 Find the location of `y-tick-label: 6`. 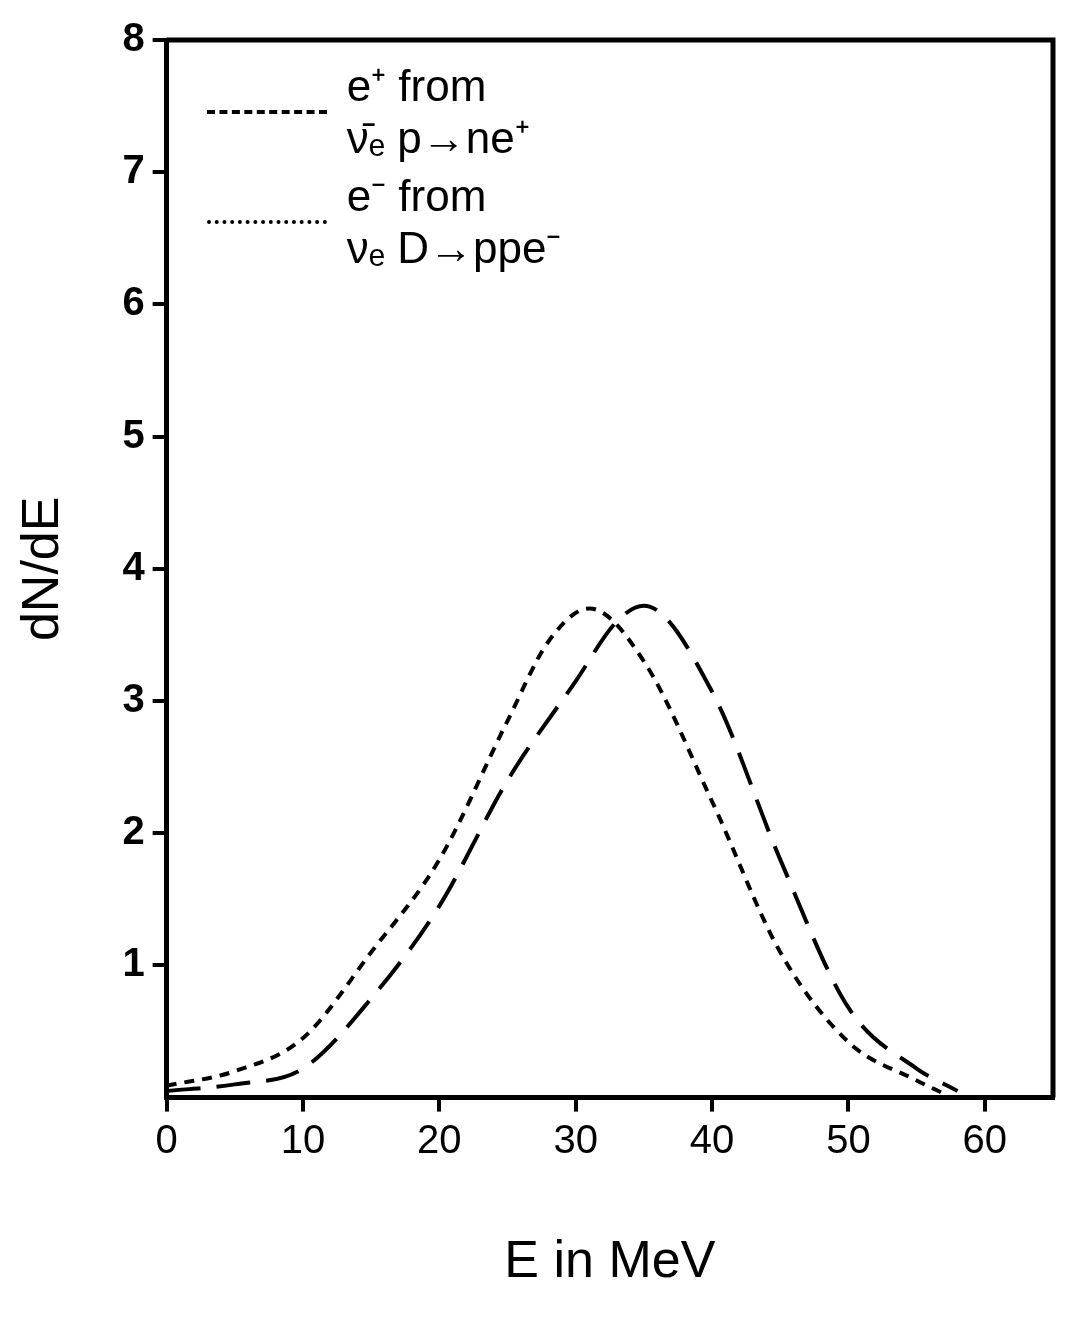

y-tick-label: 6 is located at coordinates (133, 301).